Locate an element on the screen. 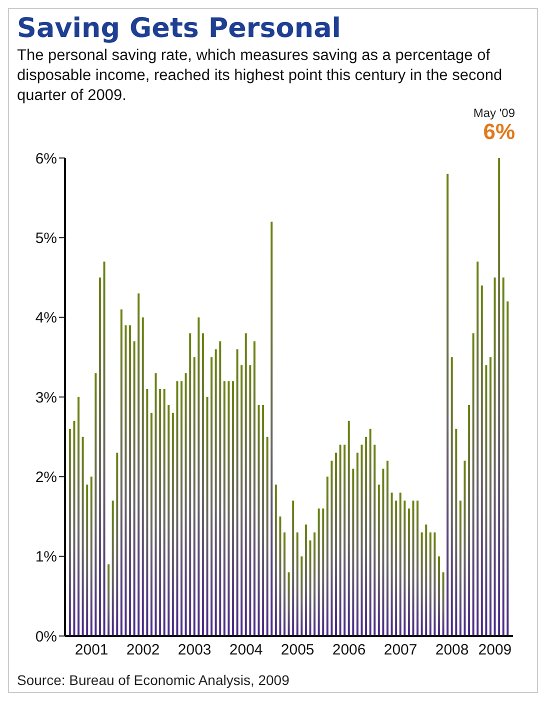  y-tick-label: 3% is located at coordinates (46, 397).